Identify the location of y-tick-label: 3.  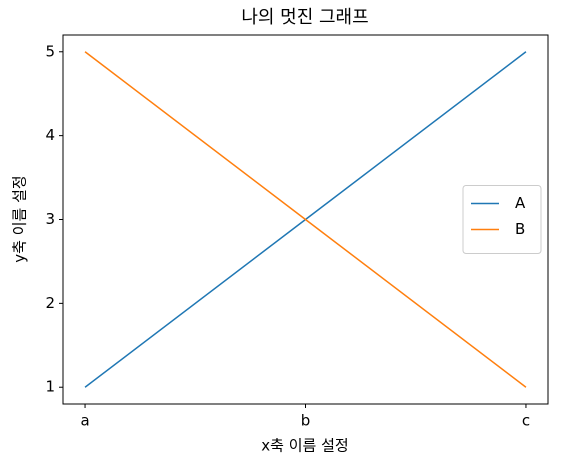
(50, 219).